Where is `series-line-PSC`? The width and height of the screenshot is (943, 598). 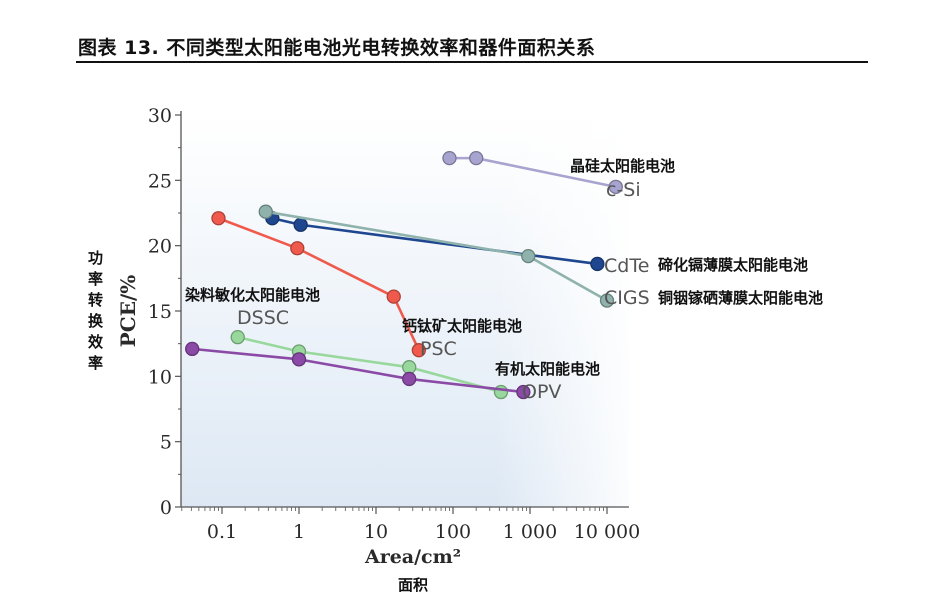 series-line-PSC is located at coordinates (319, 284).